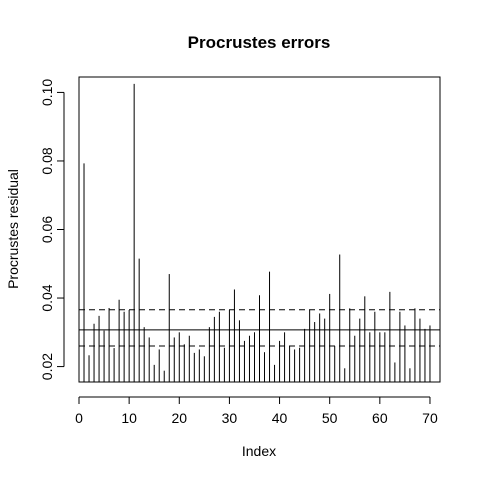  What do you see at coordinates (280, 418) in the screenshot?
I see `x-tick-label: 40` at bounding box center [280, 418].